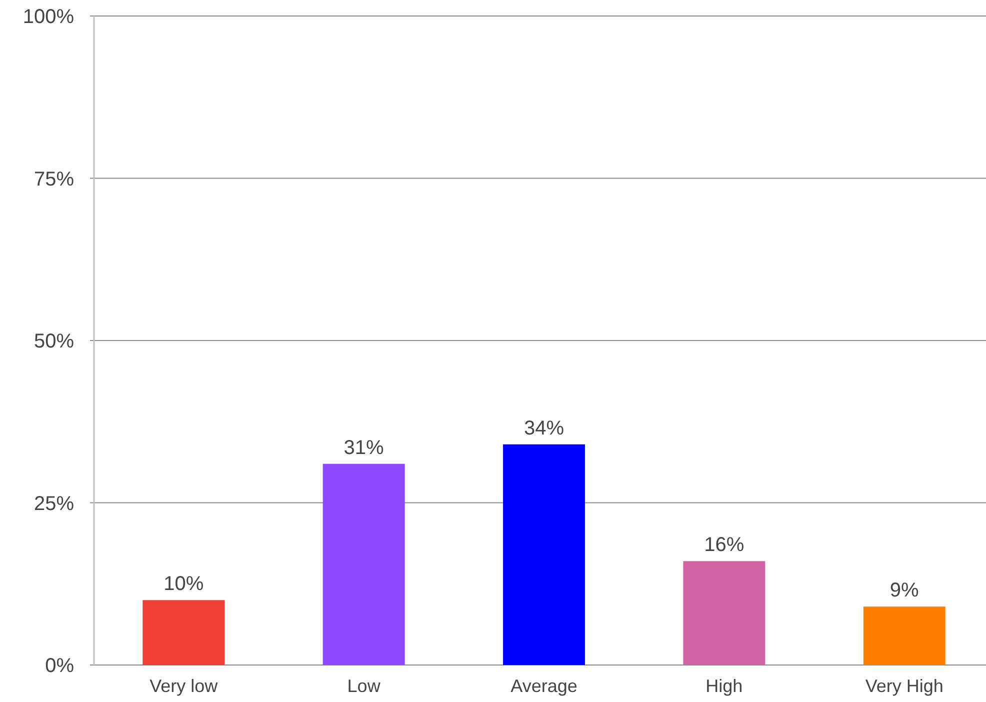  What do you see at coordinates (54, 341) in the screenshot?
I see `y-tick-label: 50%` at bounding box center [54, 341].